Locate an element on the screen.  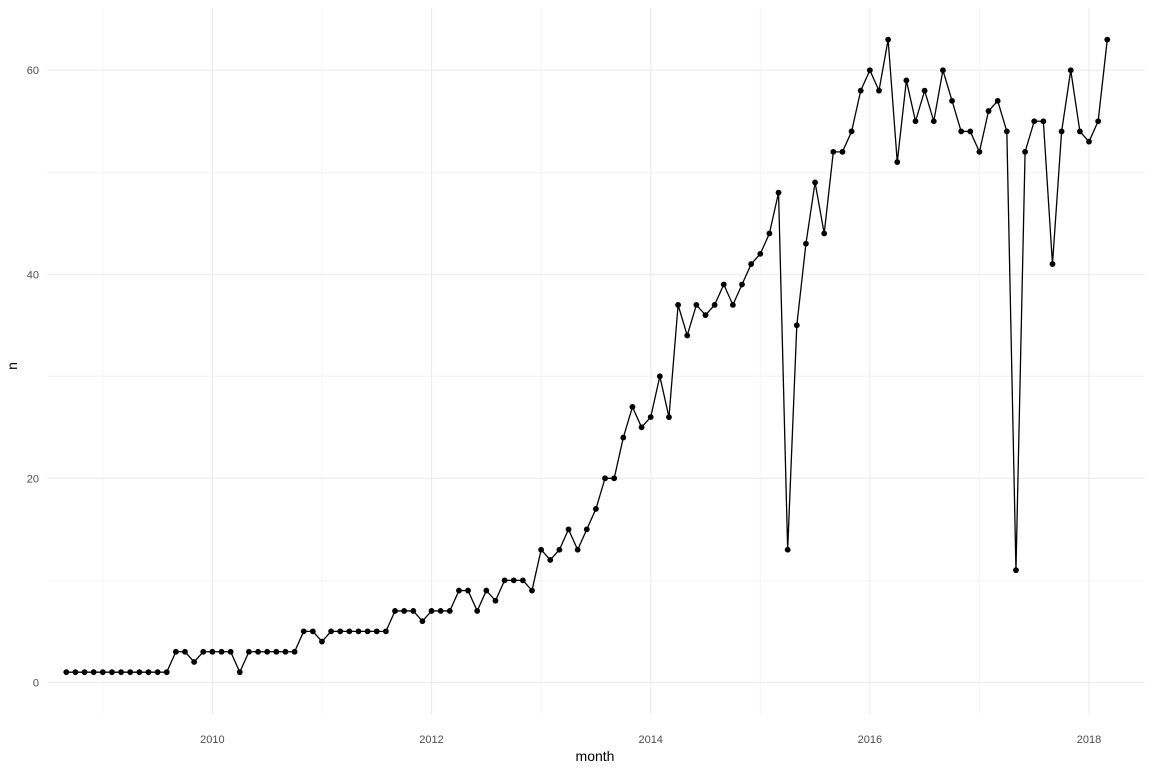
y-tick-label: 40 is located at coordinates (33, 275).